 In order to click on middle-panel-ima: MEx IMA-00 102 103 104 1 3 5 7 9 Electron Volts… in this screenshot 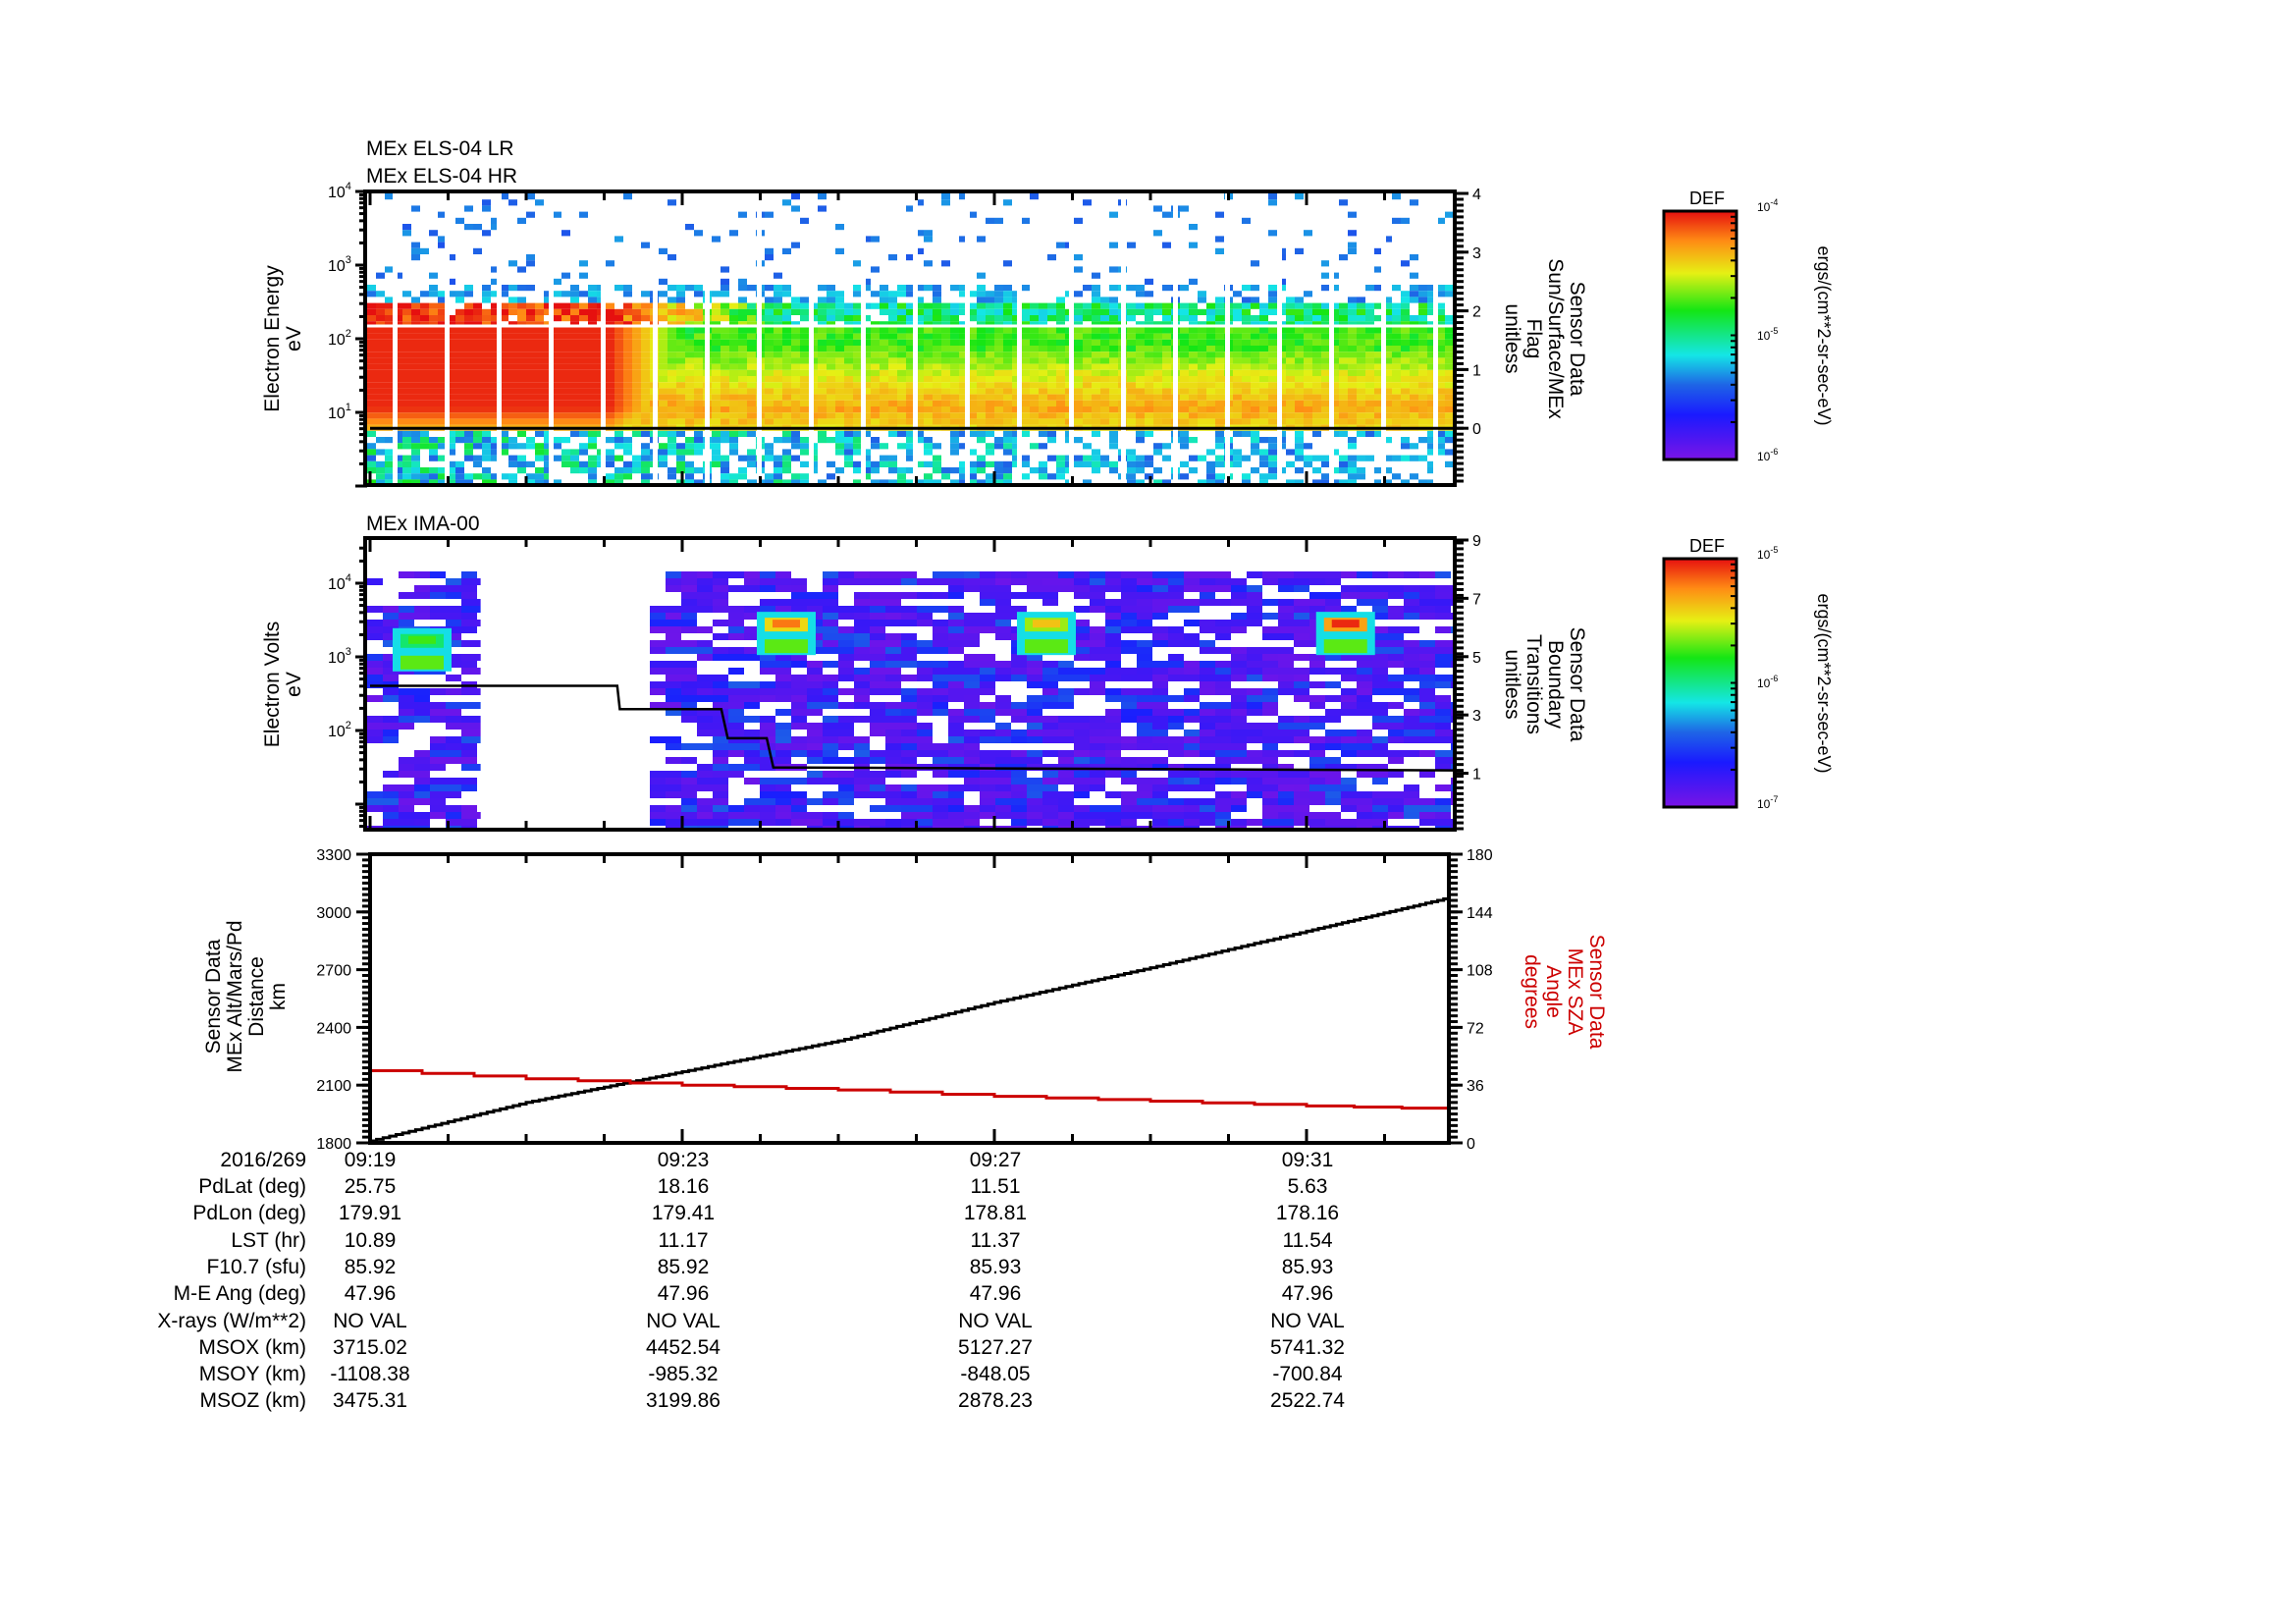, I will do `click(924, 672)`.